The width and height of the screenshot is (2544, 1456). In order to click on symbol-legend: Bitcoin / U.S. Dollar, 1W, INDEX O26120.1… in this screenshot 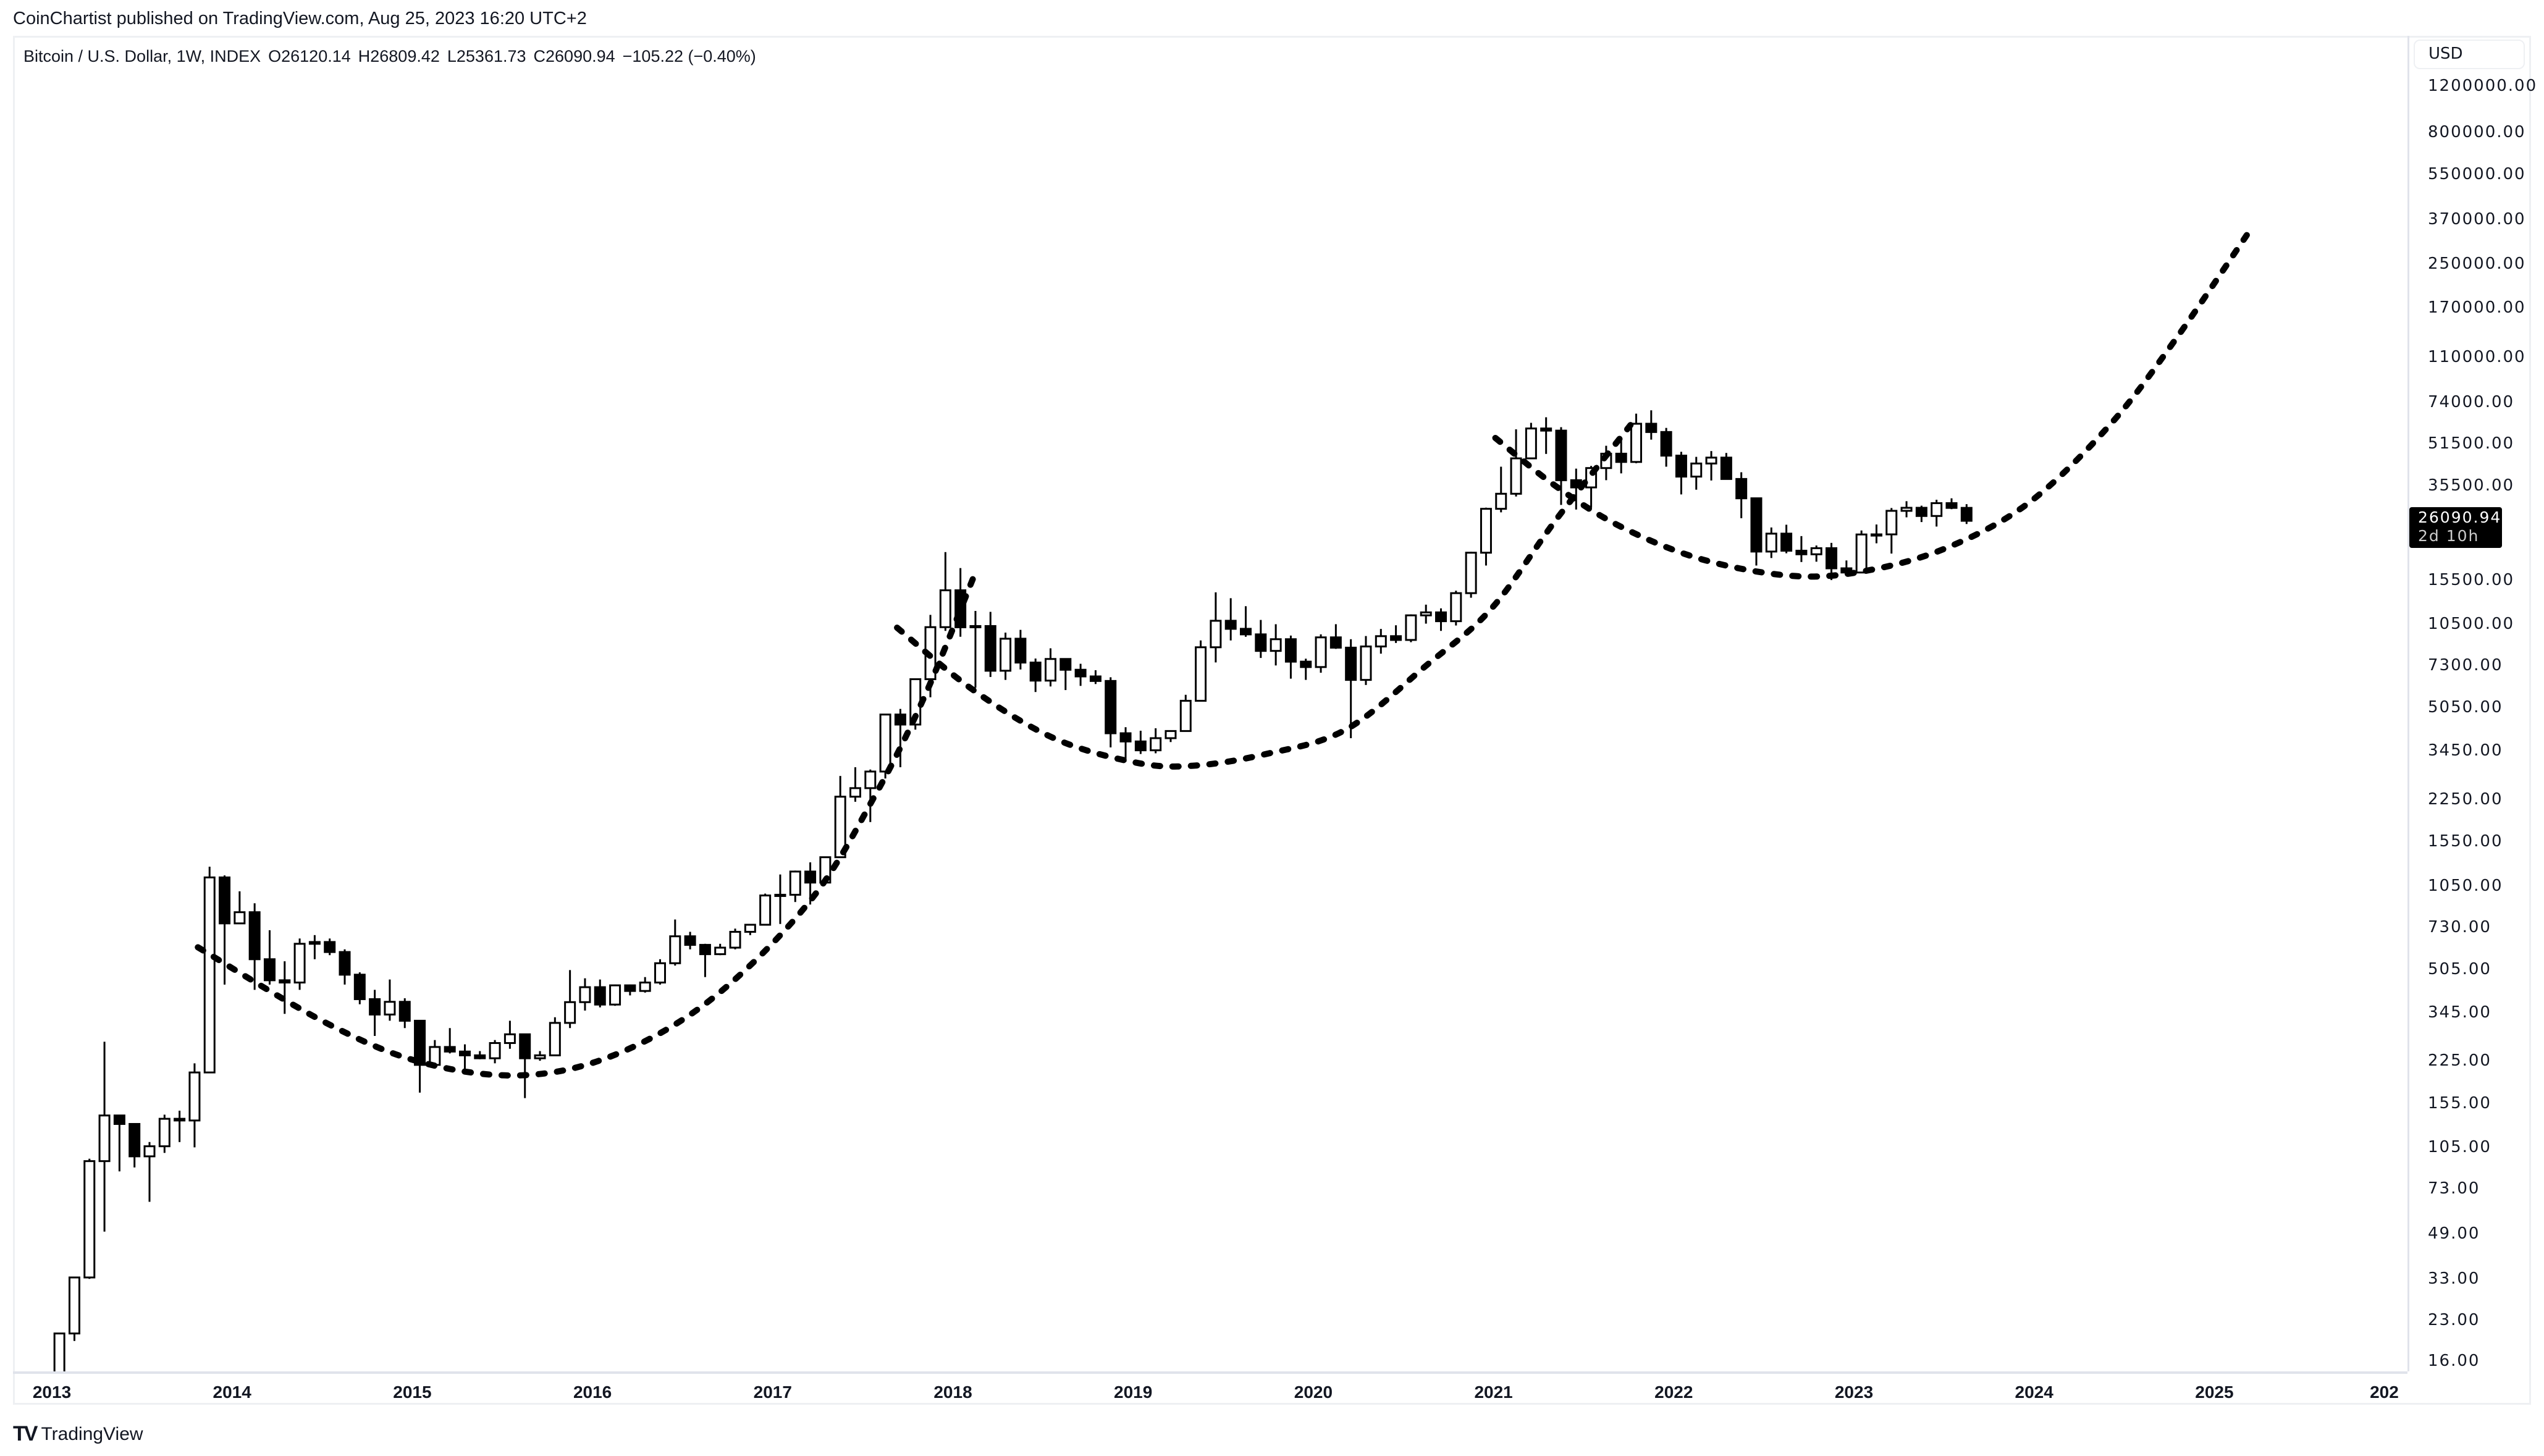, I will do `click(393, 56)`.